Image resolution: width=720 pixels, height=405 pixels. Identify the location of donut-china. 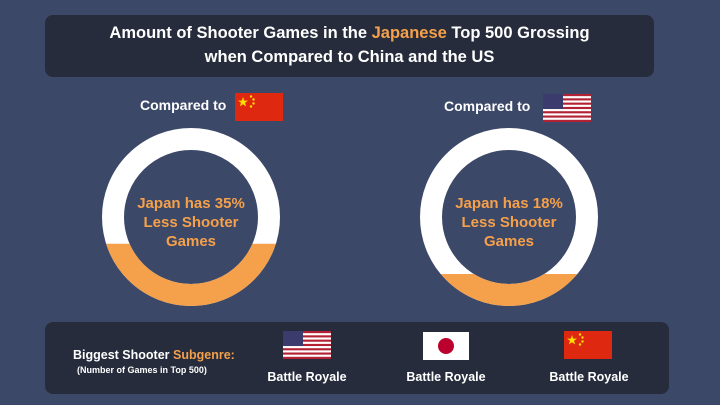
(191, 217).